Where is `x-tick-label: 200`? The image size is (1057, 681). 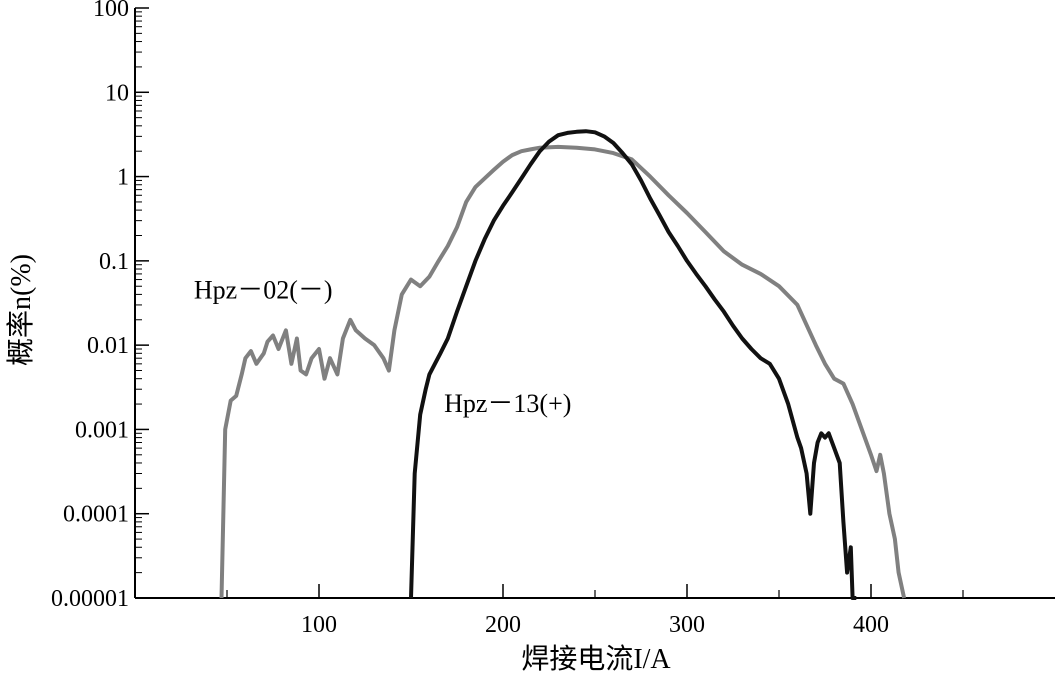
x-tick-label: 200 is located at coordinates (503, 625).